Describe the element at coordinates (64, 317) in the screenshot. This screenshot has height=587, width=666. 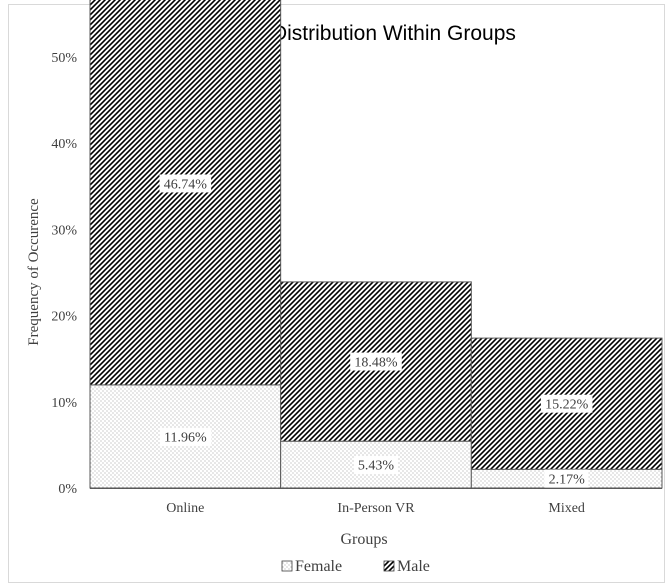
I see `y-tick-label-2: 20%` at that location.